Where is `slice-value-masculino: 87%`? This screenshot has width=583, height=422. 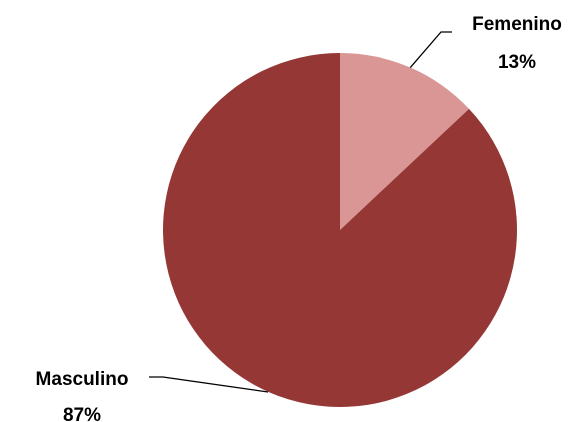
slice-value-masculino: 87% is located at coordinates (82, 413).